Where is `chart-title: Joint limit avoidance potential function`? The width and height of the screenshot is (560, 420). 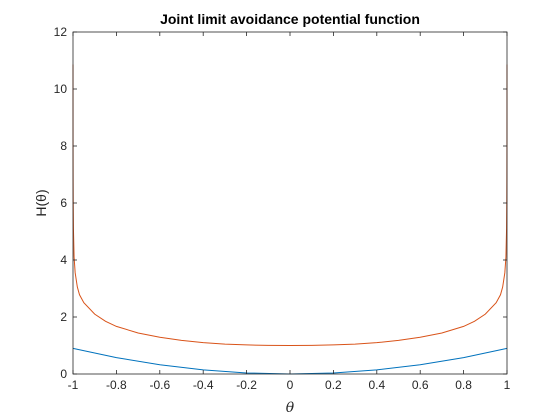 chart-title: Joint limit avoidance potential function is located at coordinates (290, 19).